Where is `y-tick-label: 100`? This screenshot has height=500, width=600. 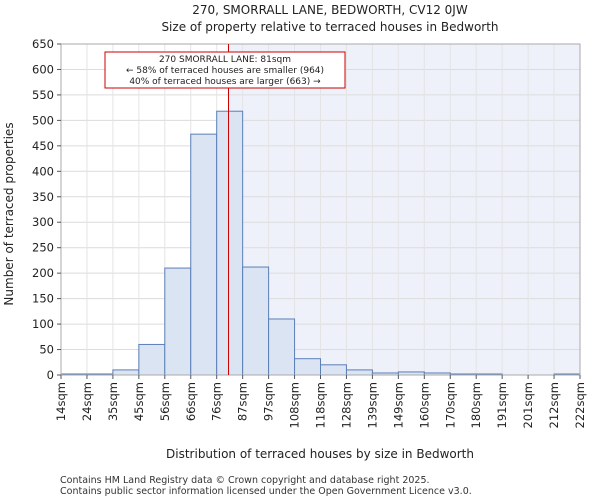
y-tick-label: 100 is located at coordinates (43, 324).